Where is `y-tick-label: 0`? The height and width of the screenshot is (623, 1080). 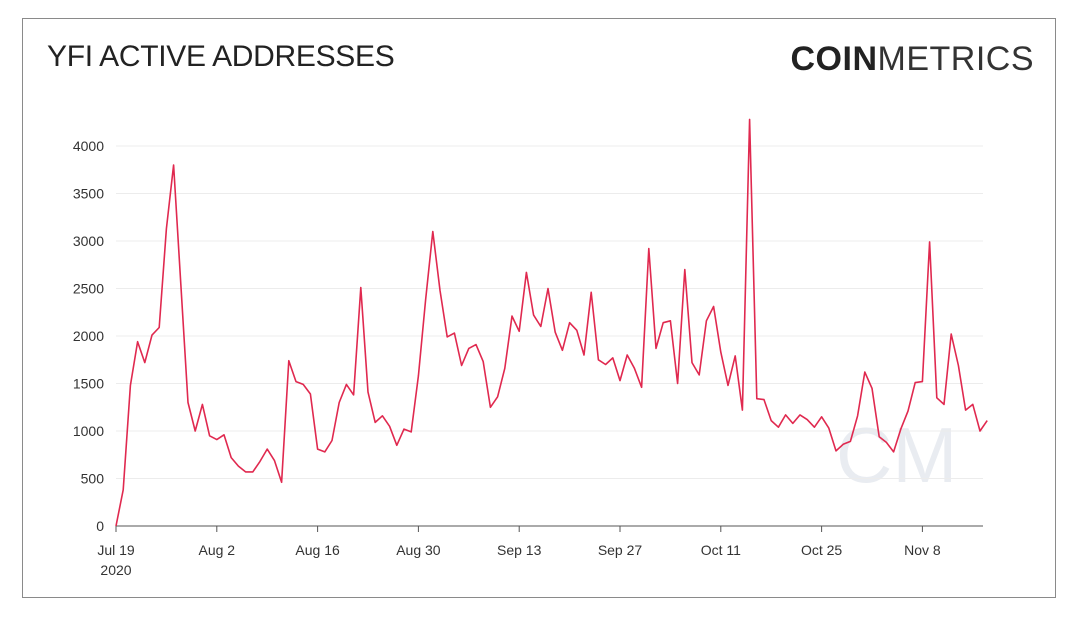
y-tick-label: 0 is located at coordinates (100, 526).